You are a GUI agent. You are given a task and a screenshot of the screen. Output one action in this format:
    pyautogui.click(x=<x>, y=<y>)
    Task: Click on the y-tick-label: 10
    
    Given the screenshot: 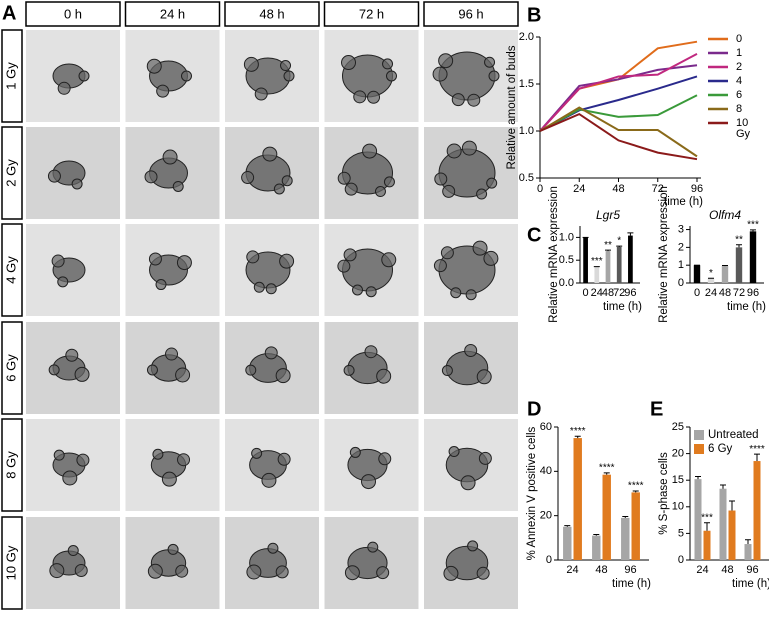 What is the action you would take?
    pyautogui.click(x=678, y=507)
    